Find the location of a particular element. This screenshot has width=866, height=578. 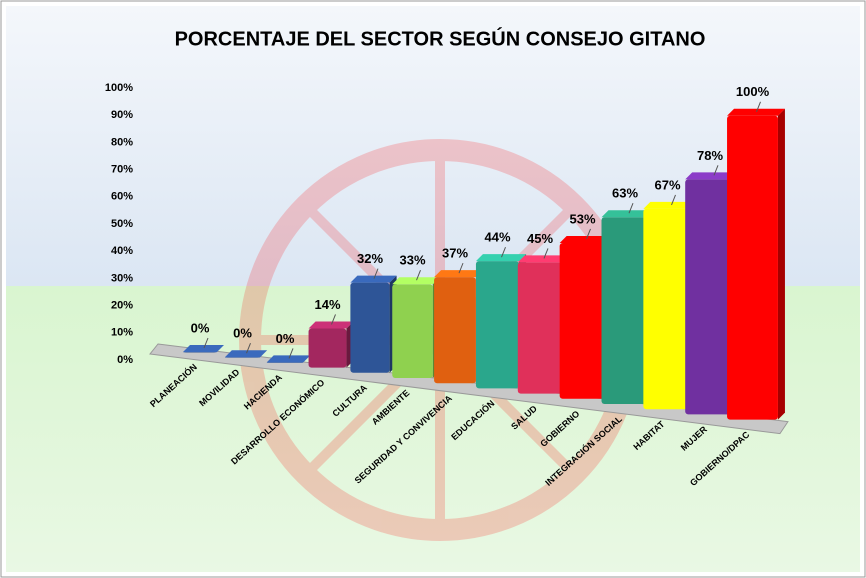

value-label: 37% is located at coordinates (455, 253).